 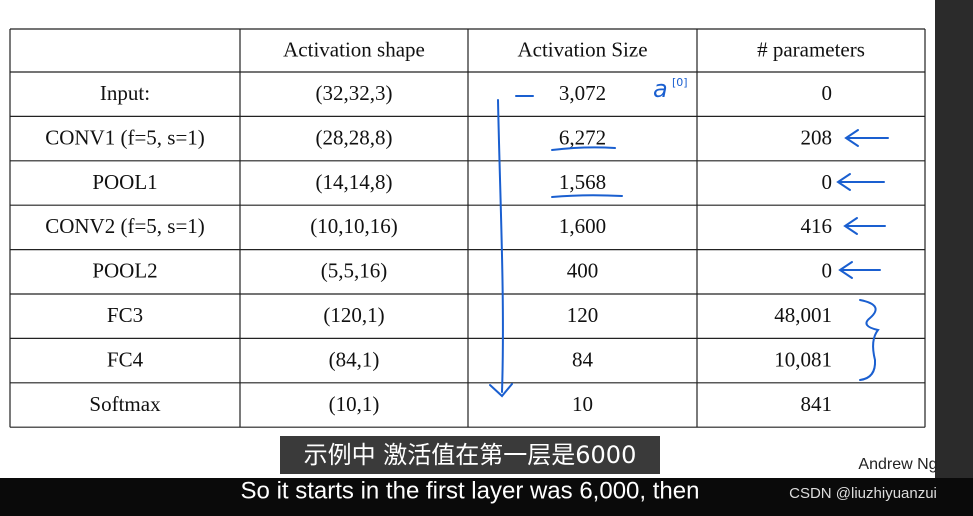 I want to click on row-label: CONV2 (f=5, s=1), so click(x=125, y=226).